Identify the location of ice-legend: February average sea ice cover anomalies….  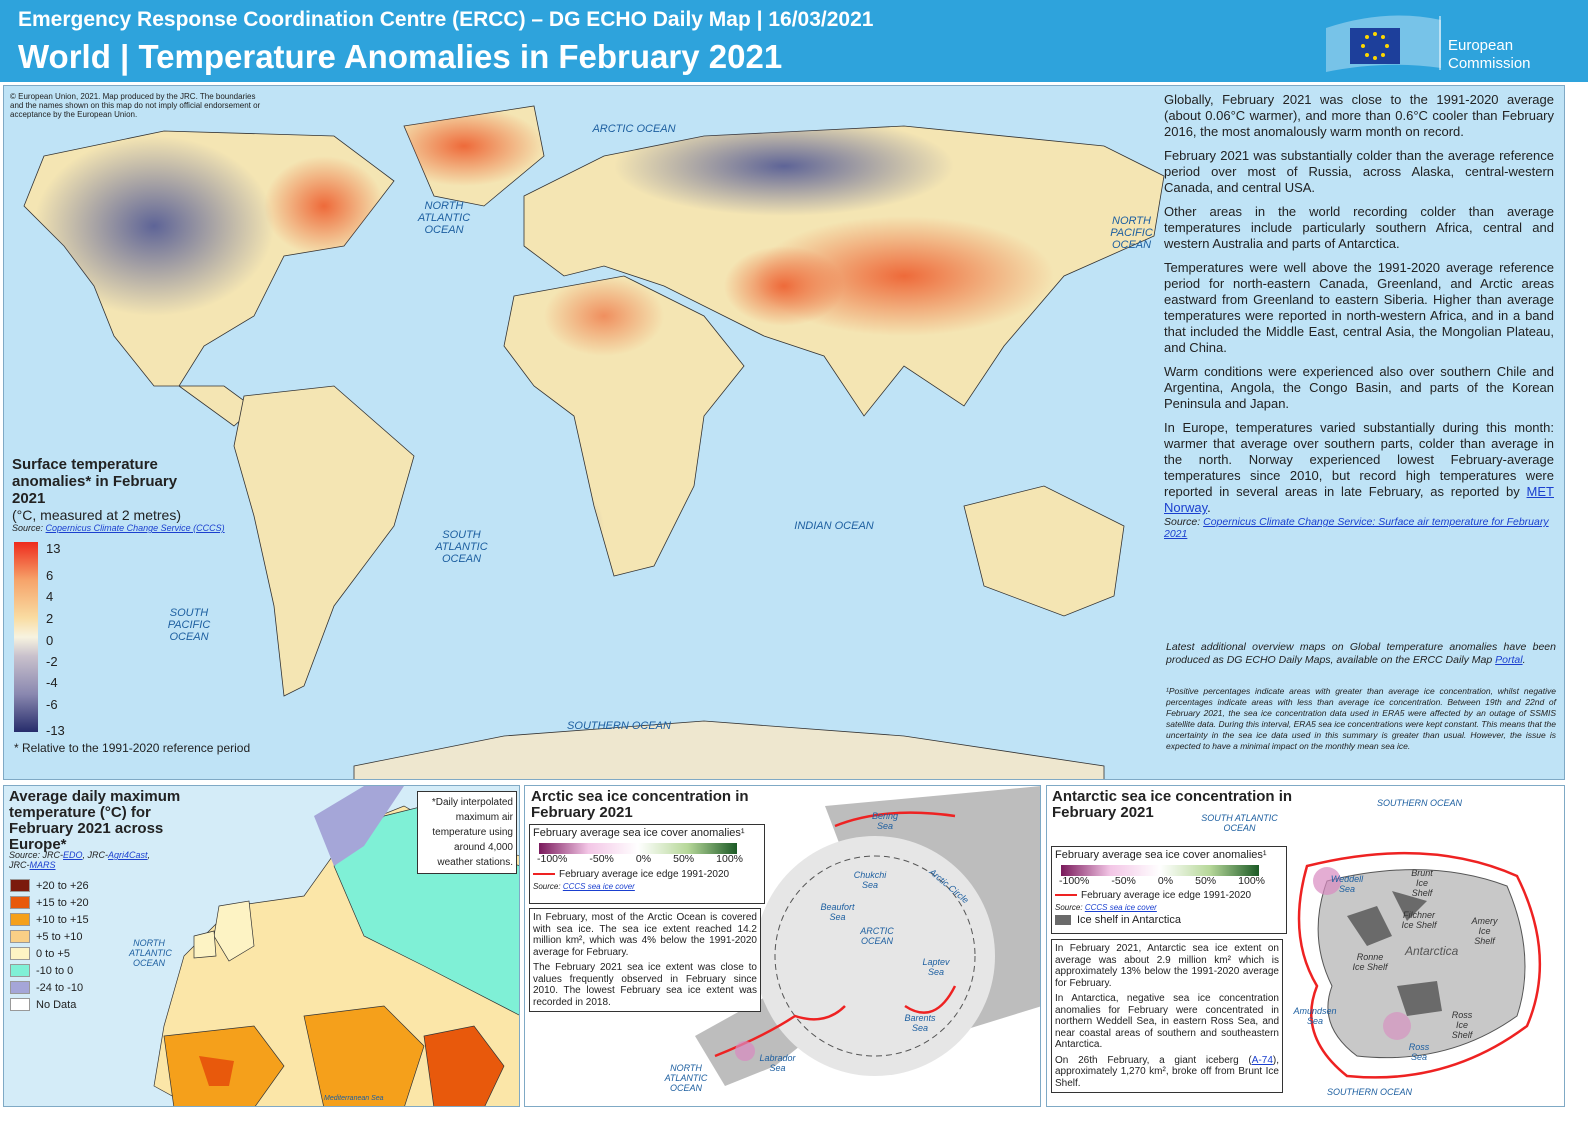
(647, 864).